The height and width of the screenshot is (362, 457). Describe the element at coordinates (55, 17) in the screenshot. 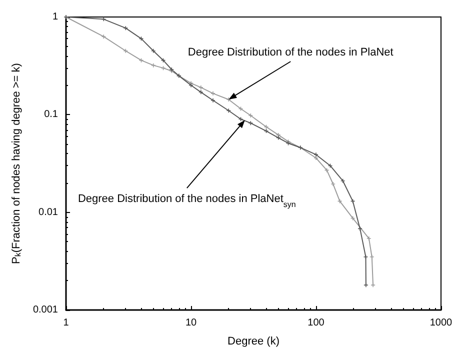

I see `y-tick-label: 1` at that location.